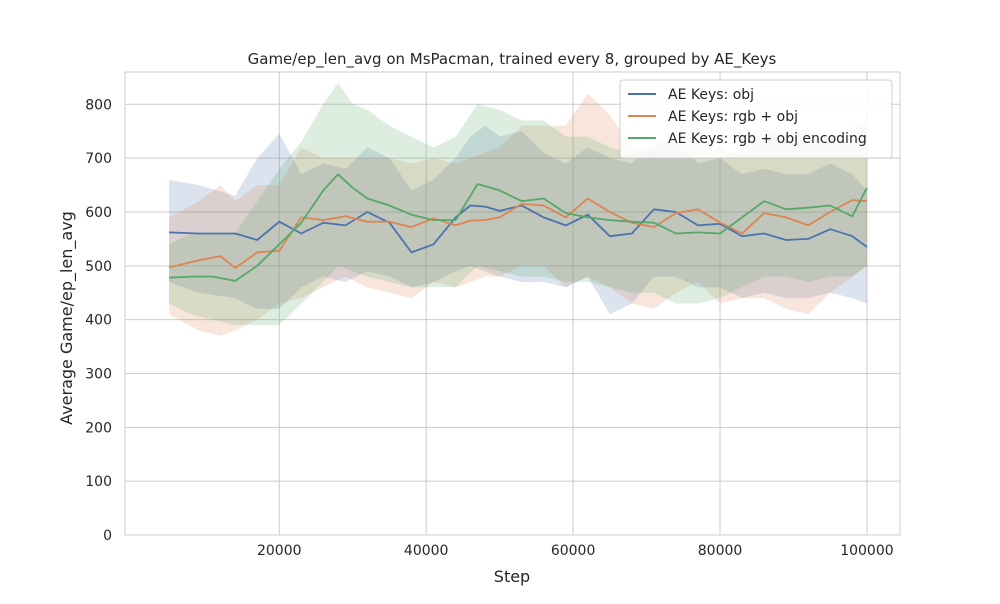 The image size is (1000, 604). What do you see at coordinates (720, 551) in the screenshot?
I see `x-tick-label: 80000` at bounding box center [720, 551].